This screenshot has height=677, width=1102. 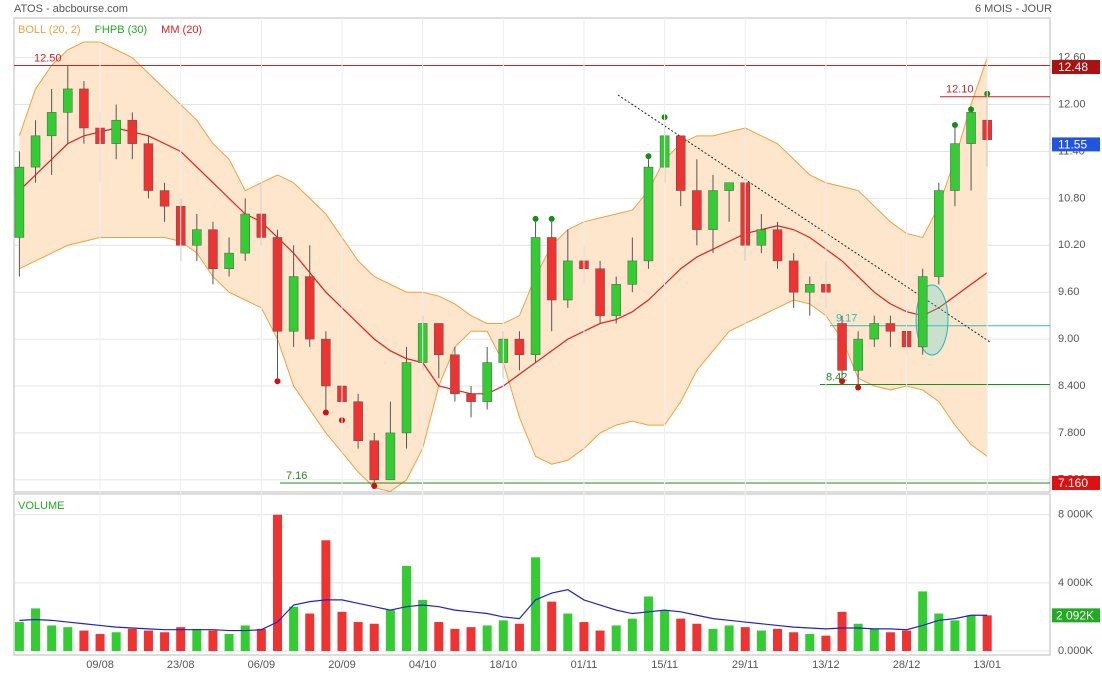 What do you see at coordinates (49, 30) in the screenshot?
I see `legend-entry: BOLL (20, 2)` at bounding box center [49, 30].